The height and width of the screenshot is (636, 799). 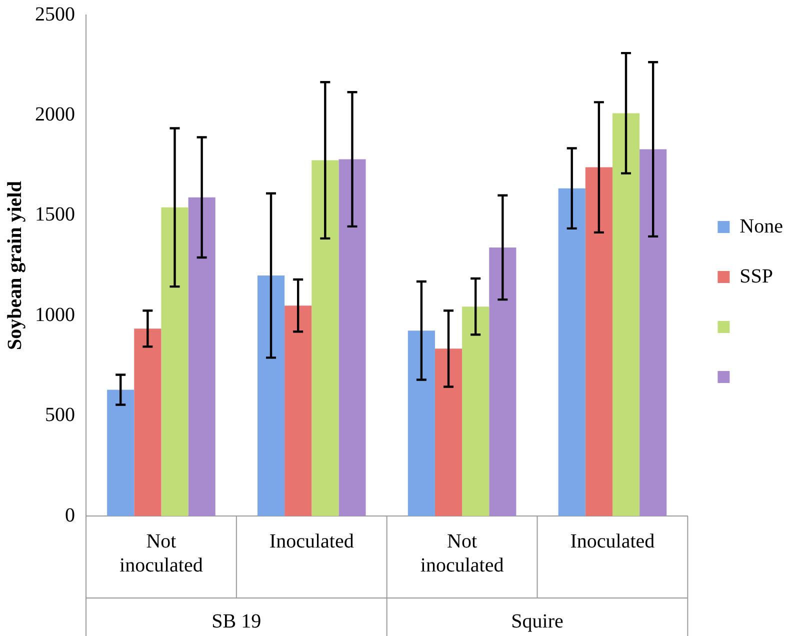 What do you see at coordinates (55, 315) in the screenshot?
I see `y-tick-label: 1000` at bounding box center [55, 315].